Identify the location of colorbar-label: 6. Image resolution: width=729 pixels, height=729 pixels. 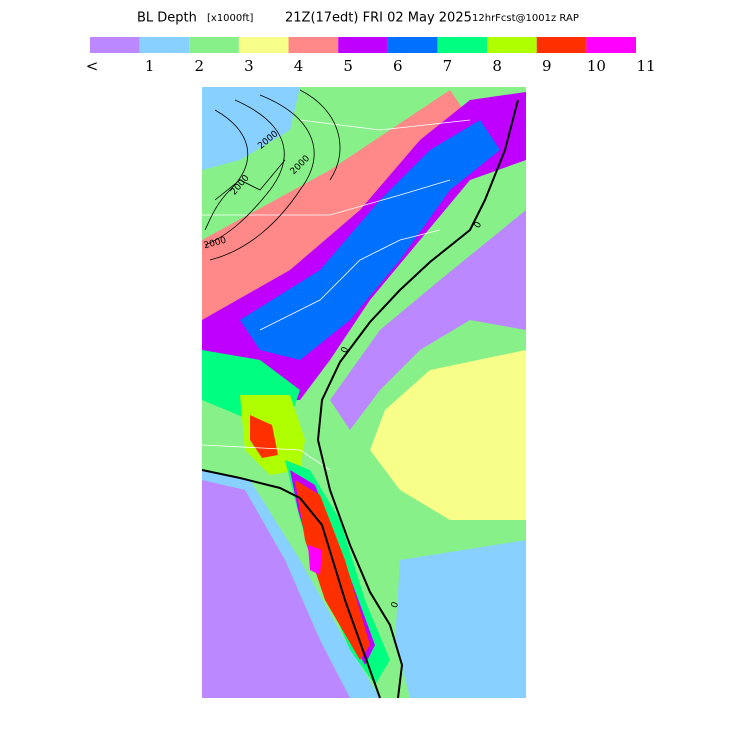
(398, 66).